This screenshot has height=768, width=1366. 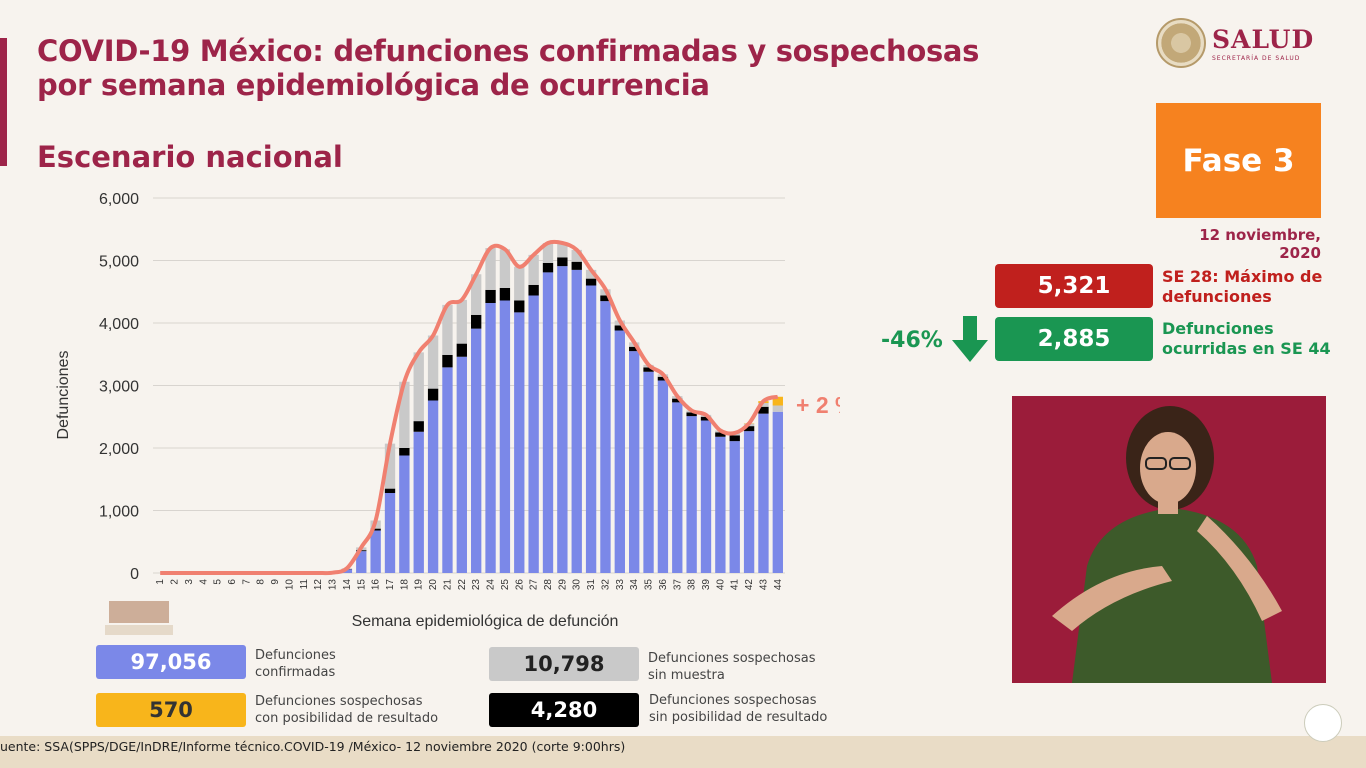 I want to click on y-tick-label: 1,000, so click(x=119, y=512).